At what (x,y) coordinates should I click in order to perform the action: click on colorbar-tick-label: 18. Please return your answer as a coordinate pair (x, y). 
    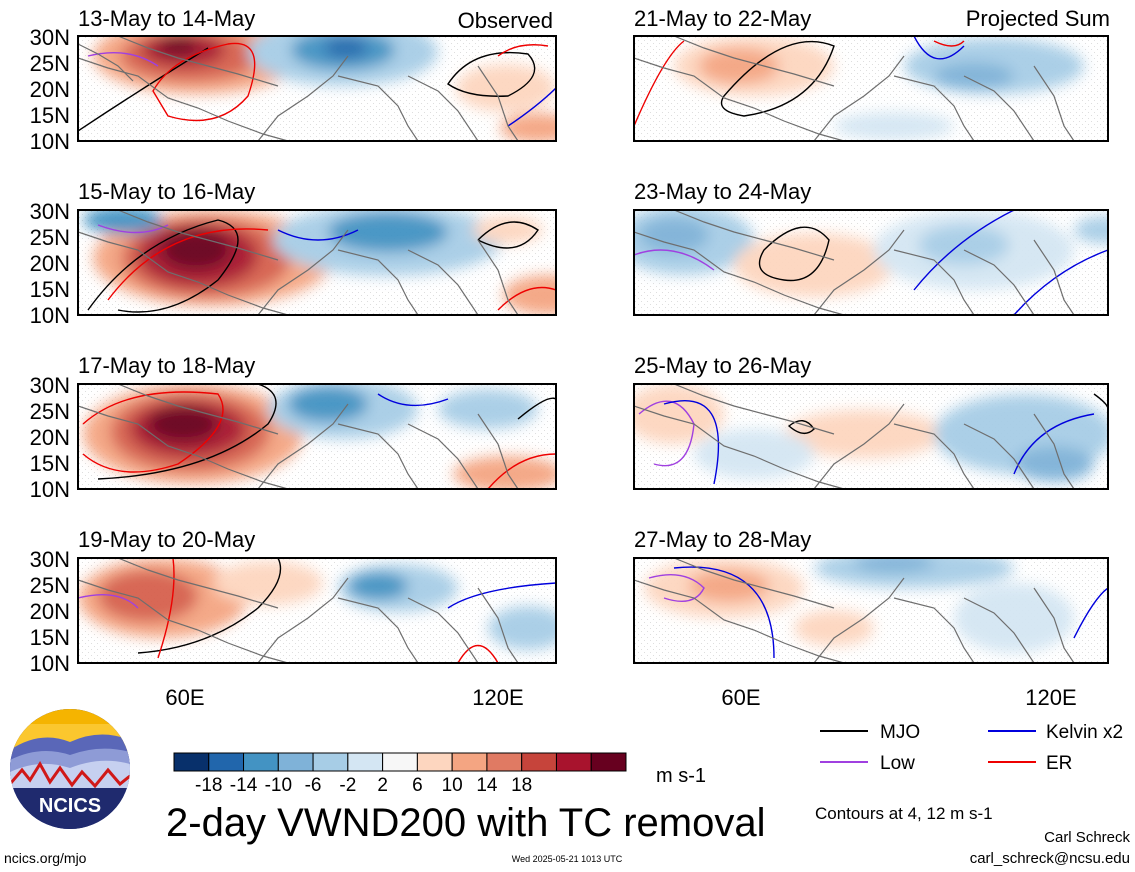
    Looking at the image, I should click on (521, 785).